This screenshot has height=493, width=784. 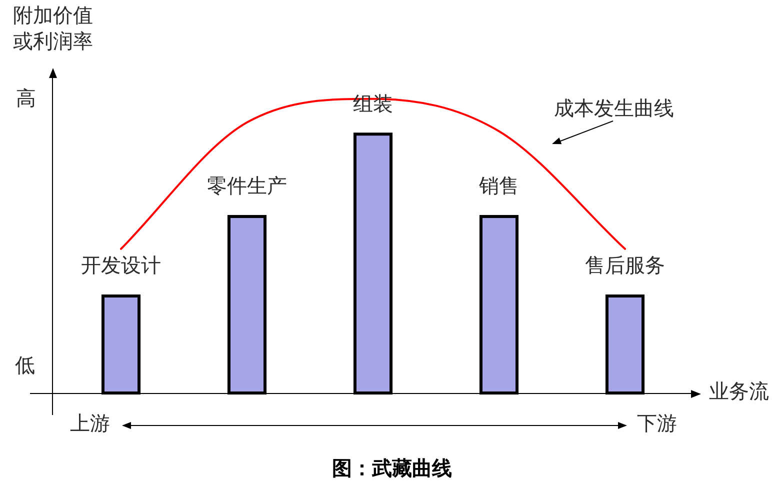 I want to click on x-tick-label: 开发设计, so click(x=121, y=265).